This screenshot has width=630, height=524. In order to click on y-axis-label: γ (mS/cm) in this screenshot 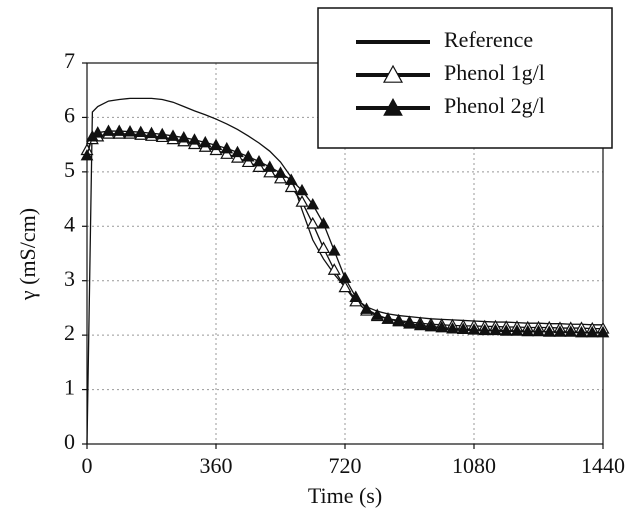, I will do `click(27, 254)`.